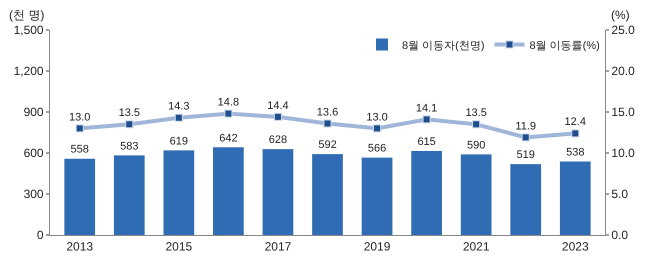 The image size is (653, 261). What do you see at coordinates (34, 194) in the screenshot?
I see `y-tick-label: 300` at bounding box center [34, 194].